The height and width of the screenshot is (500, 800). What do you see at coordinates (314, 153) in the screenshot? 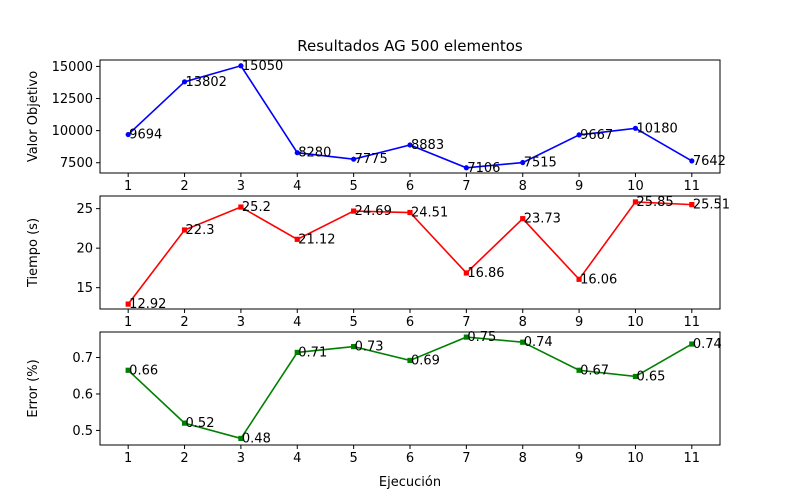
I see `data-label: 8280` at bounding box center [314, 153].